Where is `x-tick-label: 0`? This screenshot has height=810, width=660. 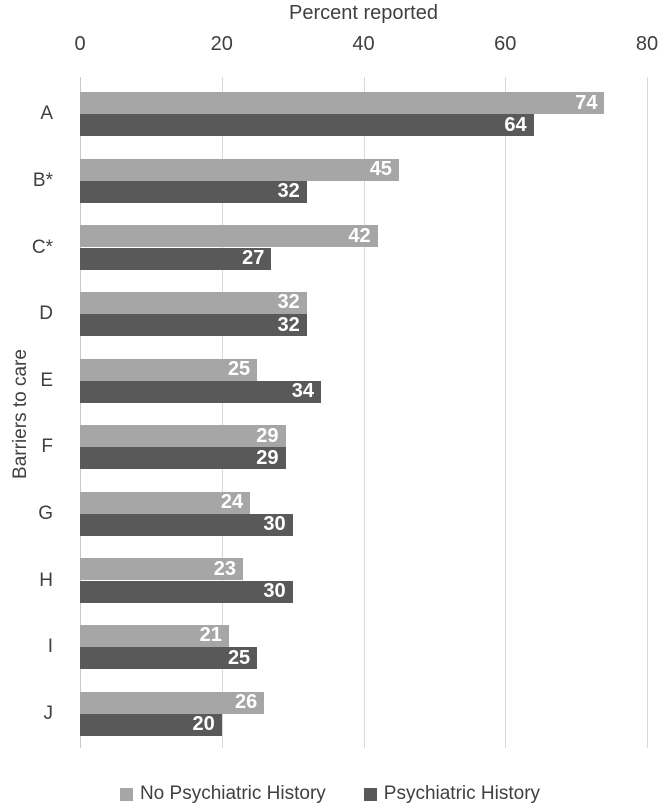 x-tick-label: 0 is located at coordinates (80, 44).